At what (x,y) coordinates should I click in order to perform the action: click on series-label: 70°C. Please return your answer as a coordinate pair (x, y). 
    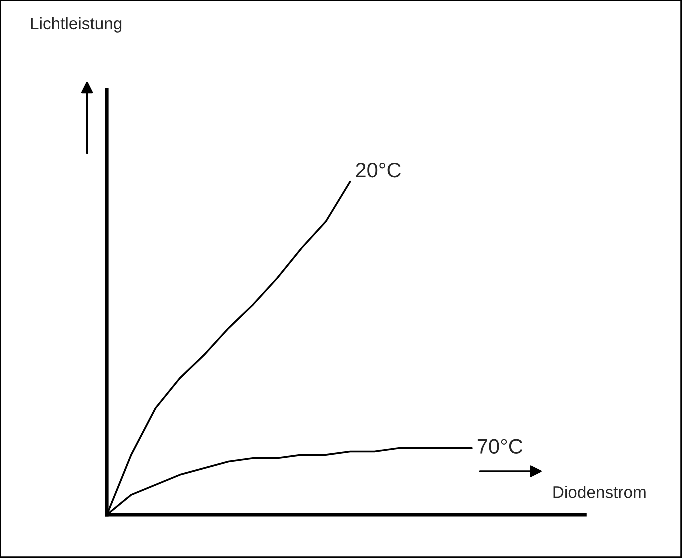
    Looking at the image, I should click on (500, 446).